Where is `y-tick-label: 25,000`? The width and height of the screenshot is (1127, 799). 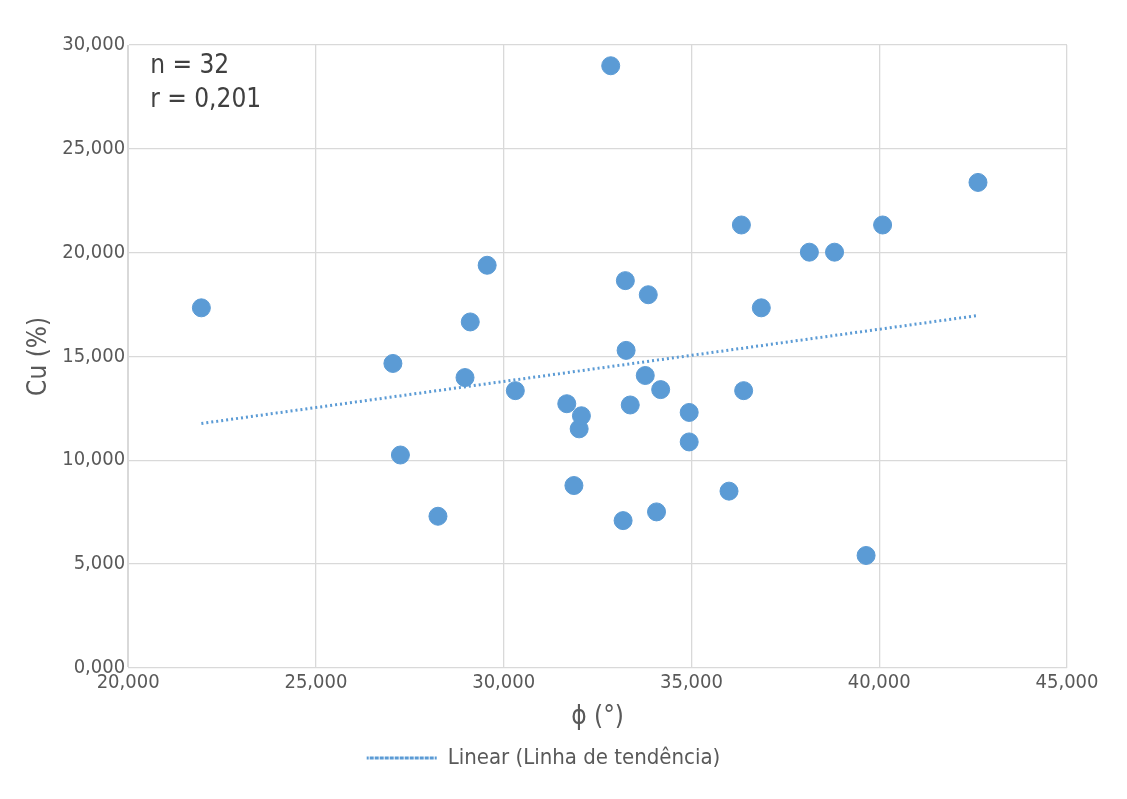
y-tick-label: 25,000 is located at coordinates (94, 147).